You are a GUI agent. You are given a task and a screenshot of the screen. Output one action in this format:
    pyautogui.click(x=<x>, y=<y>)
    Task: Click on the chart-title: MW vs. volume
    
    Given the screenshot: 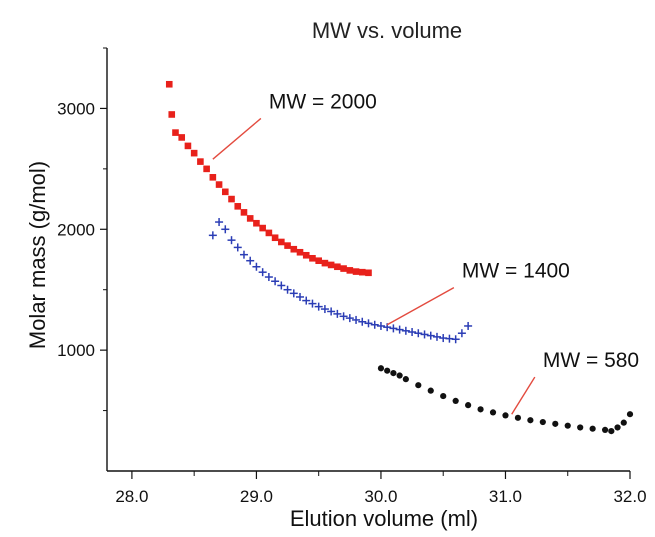 What is the action you would take?
    pyautogui.click(x=387, y=30)
    